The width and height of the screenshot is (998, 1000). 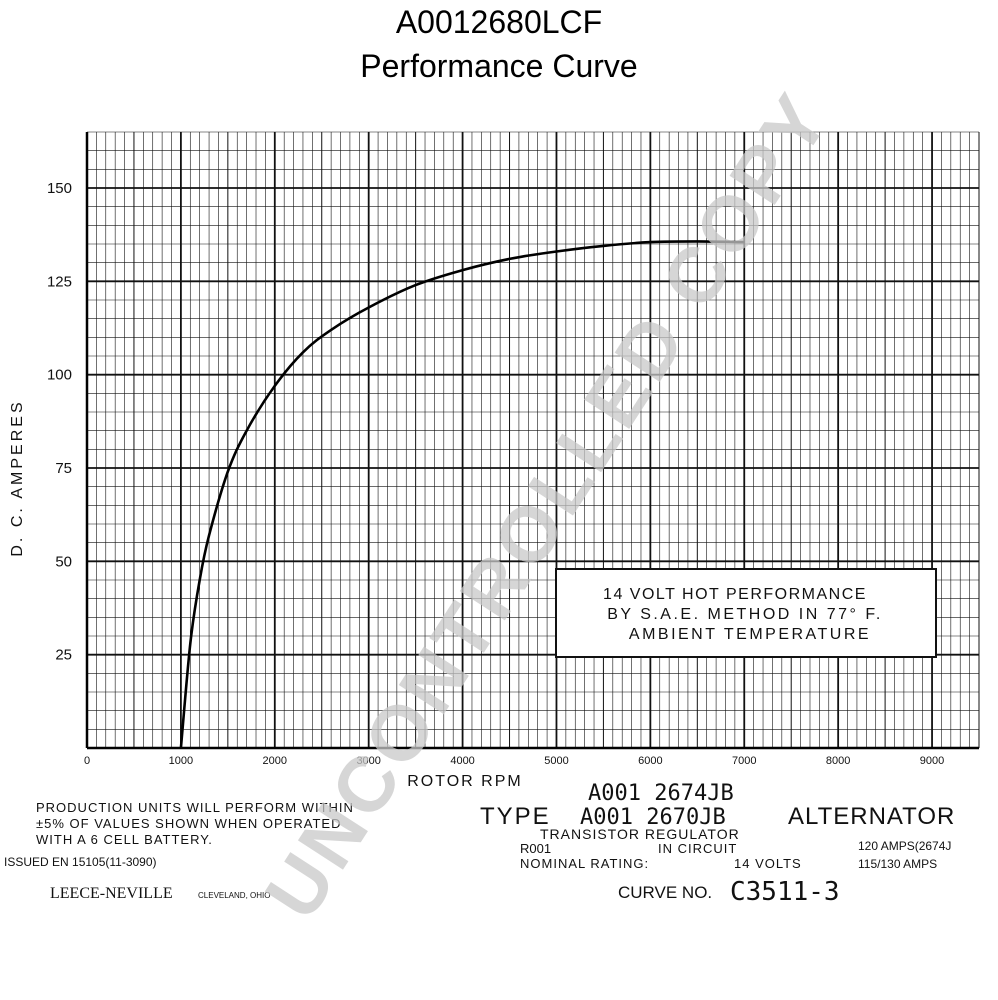 I want to click on alternator-label: ALTERNATOR, so click(x=871, y=816).